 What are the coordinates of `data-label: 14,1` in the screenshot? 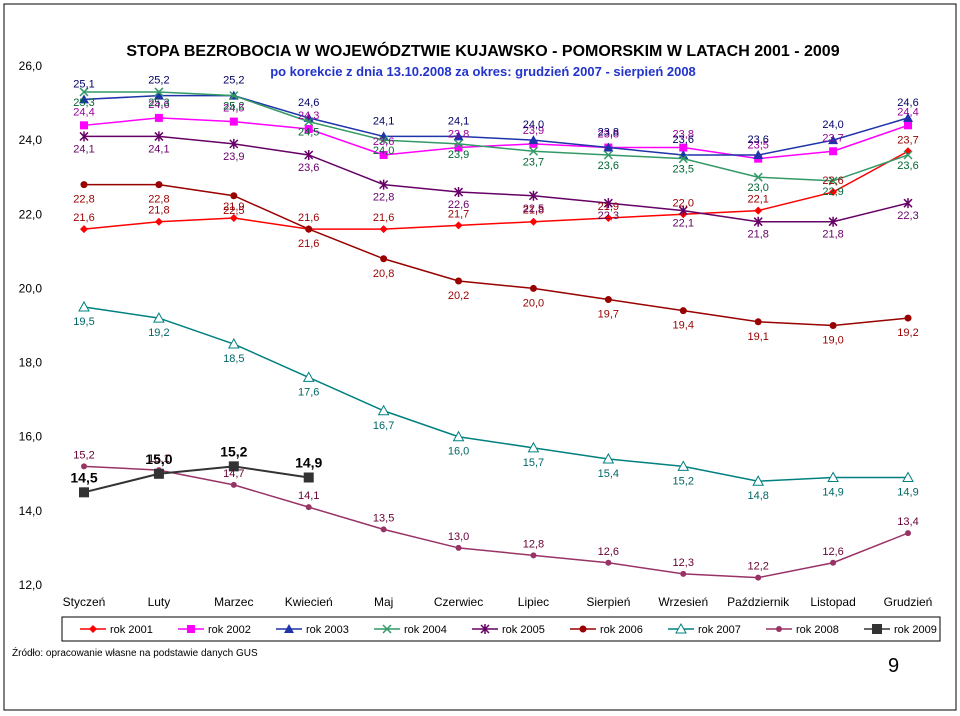 It's located at (308, 496).